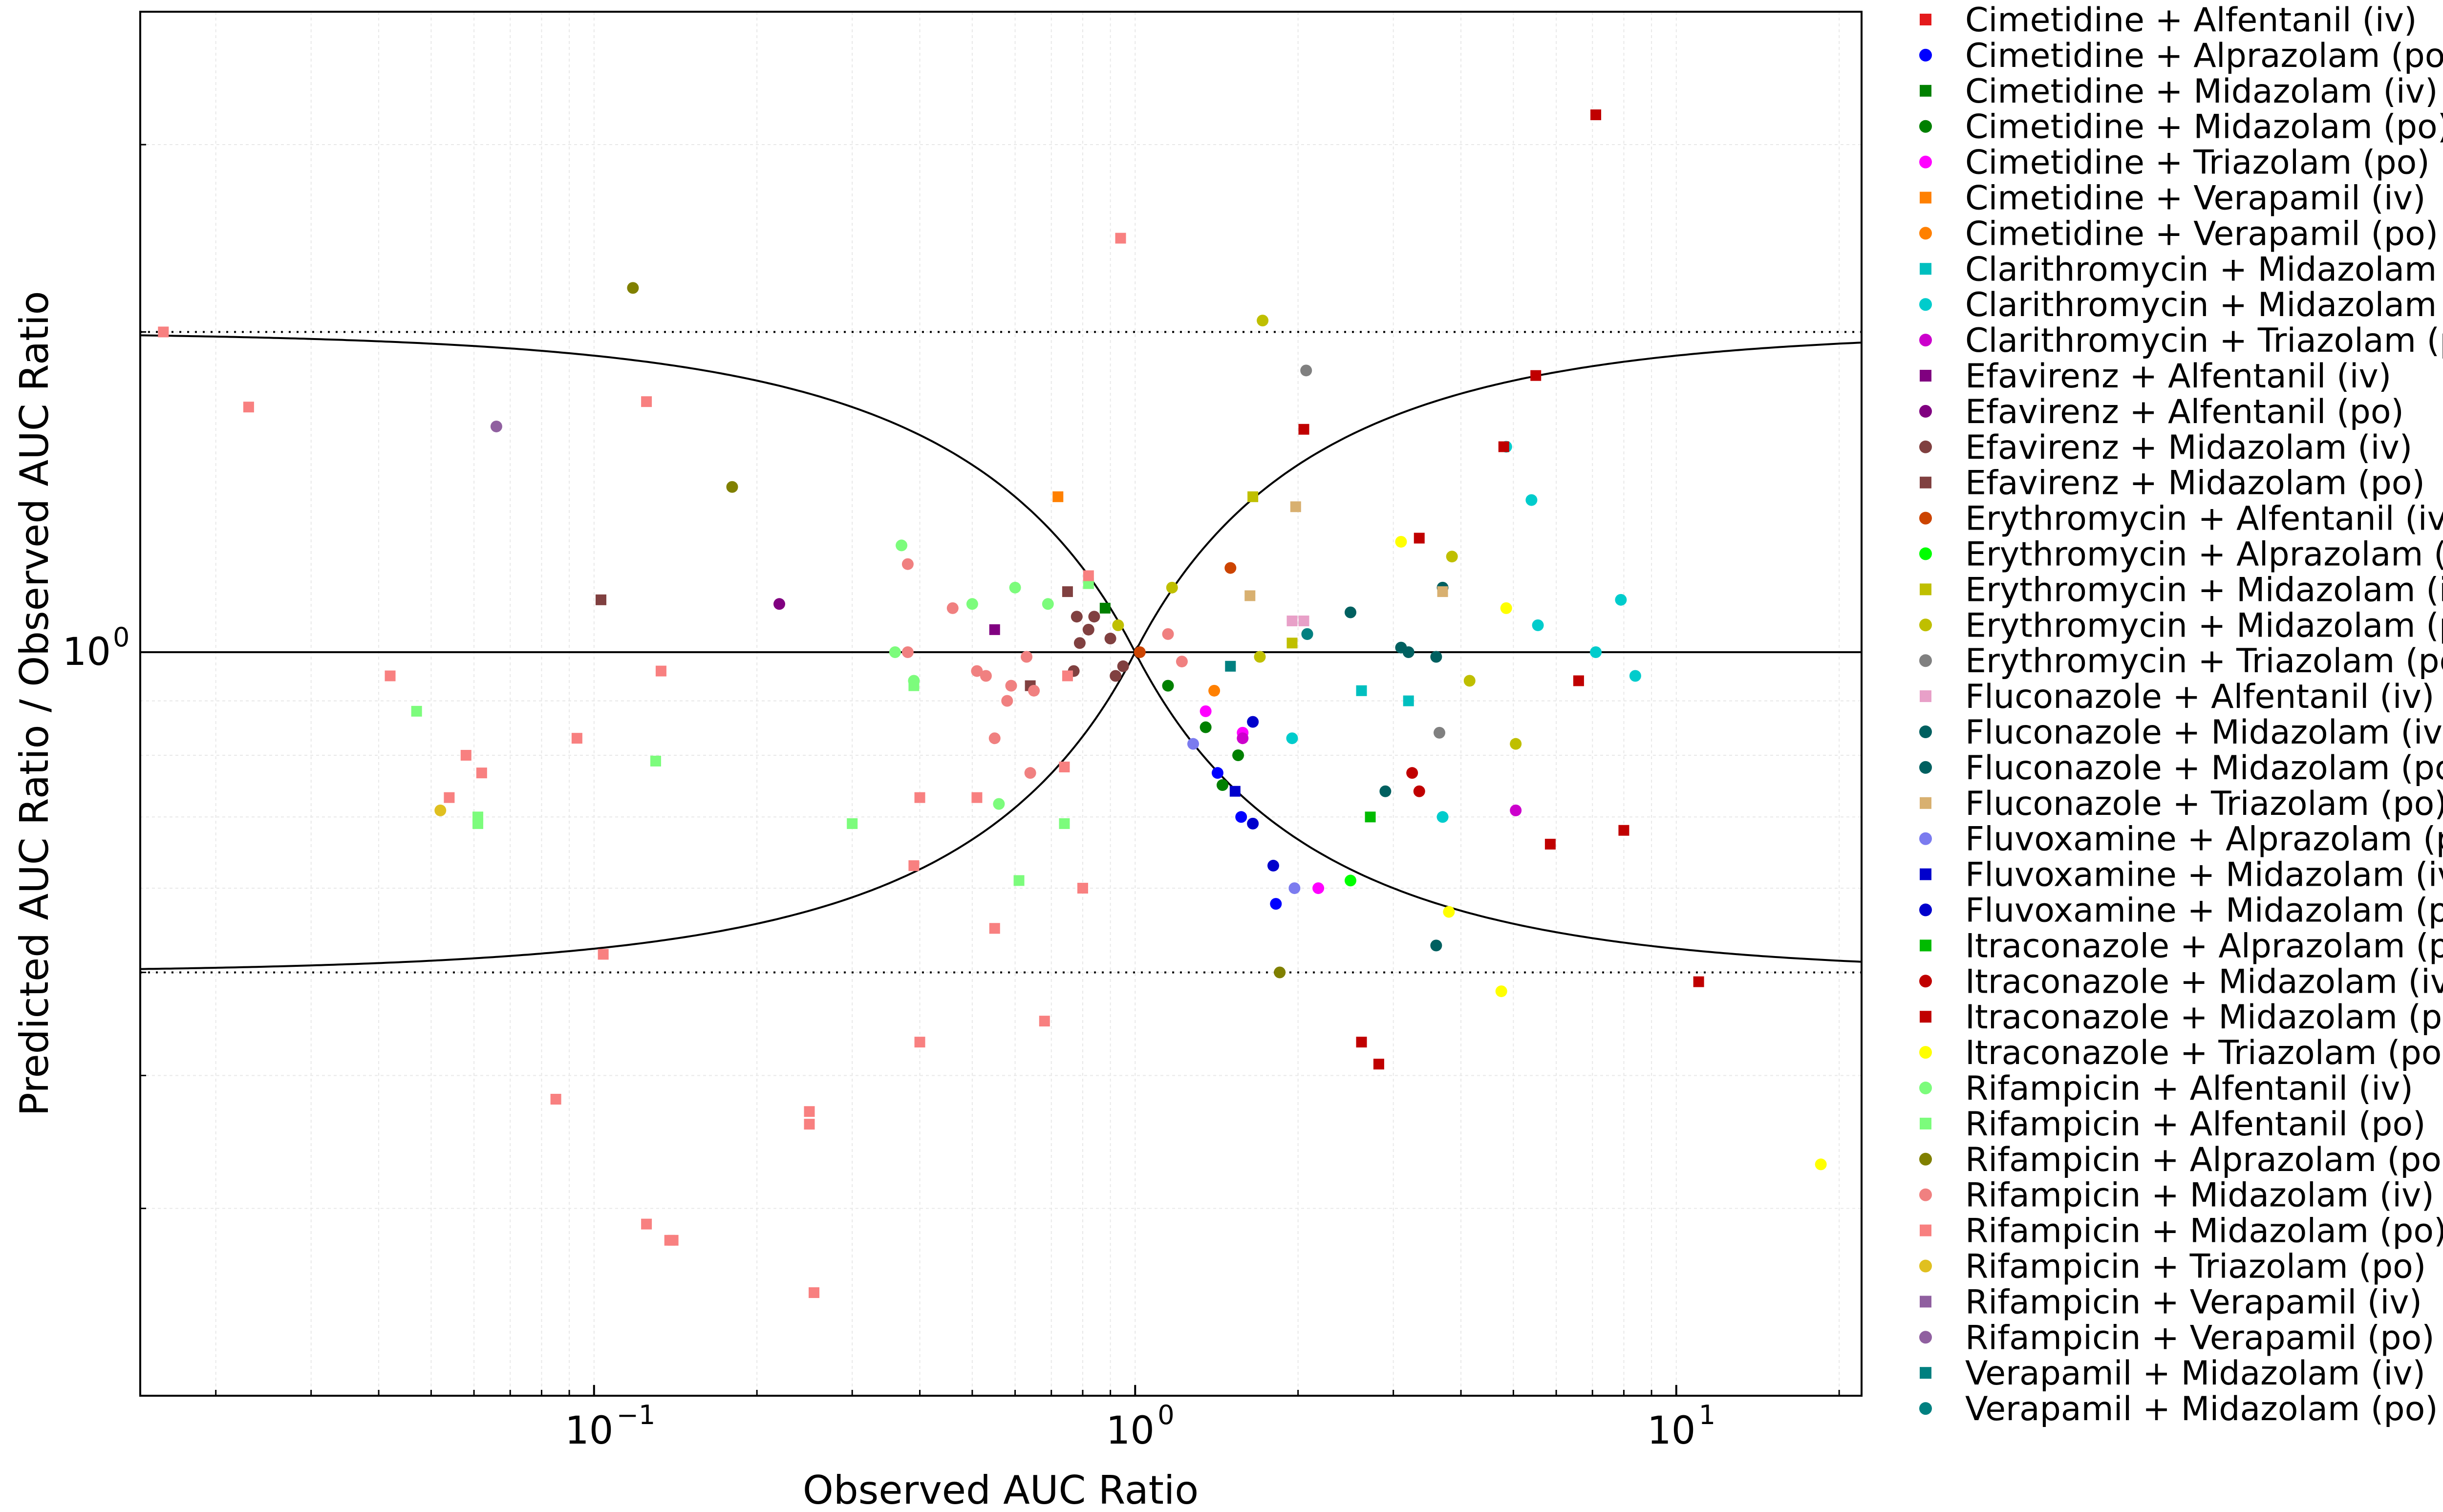 The width and height of the screenshot is (2443, 1512). Describe the element at coordinates (2204, 804) in the screenshot. I see `legend-label: Fluconazole + Triazolam (po)` at that location.